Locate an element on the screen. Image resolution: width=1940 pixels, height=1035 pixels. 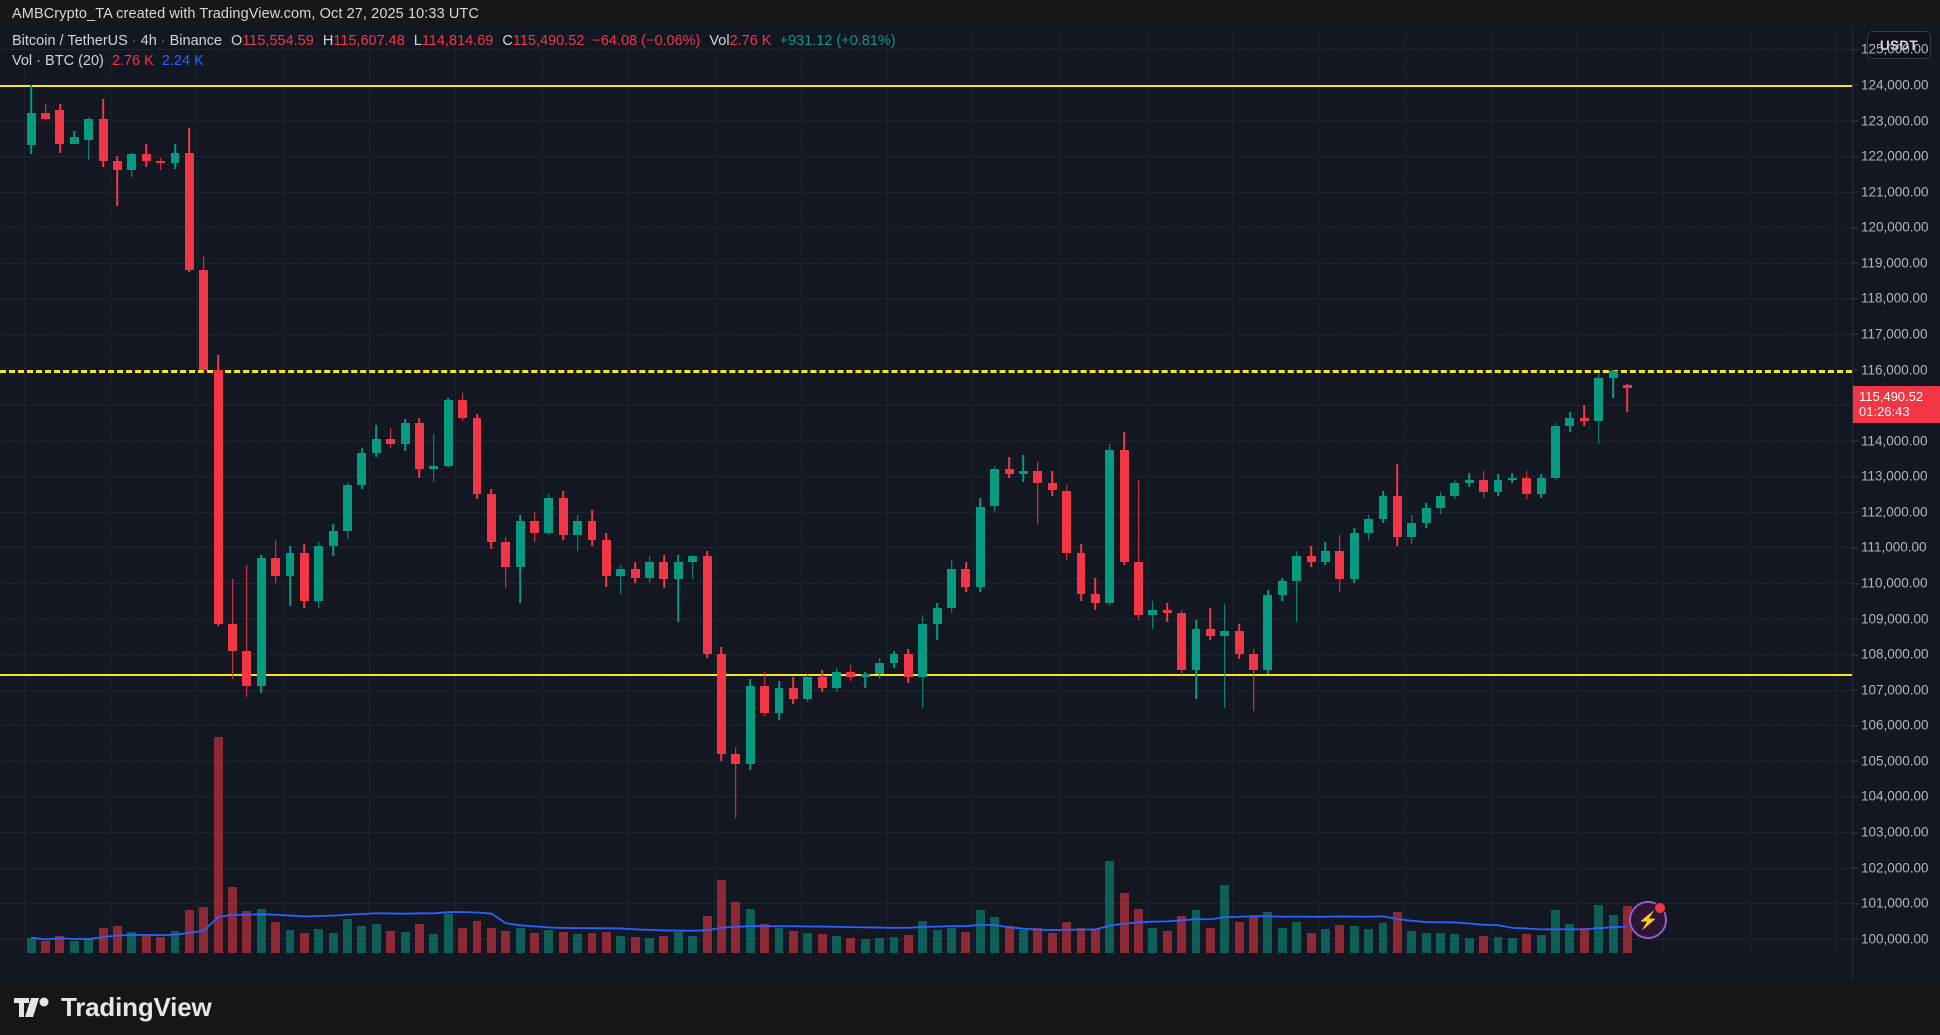
lightning-alert-icon: ⚡ is located at coordinates (1648, 920).